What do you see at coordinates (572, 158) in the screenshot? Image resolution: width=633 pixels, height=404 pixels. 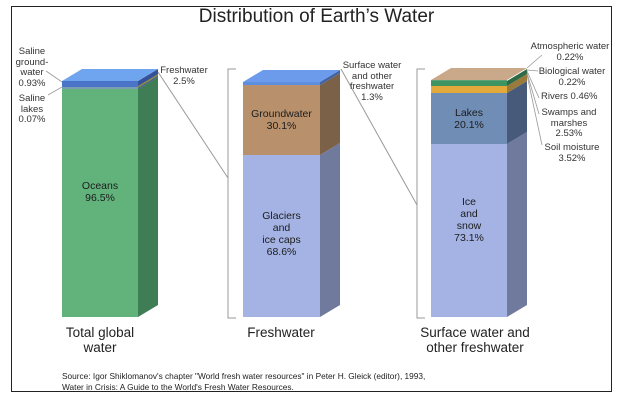 I see `label-line: 3.52%` at bounding box center [572, 158].